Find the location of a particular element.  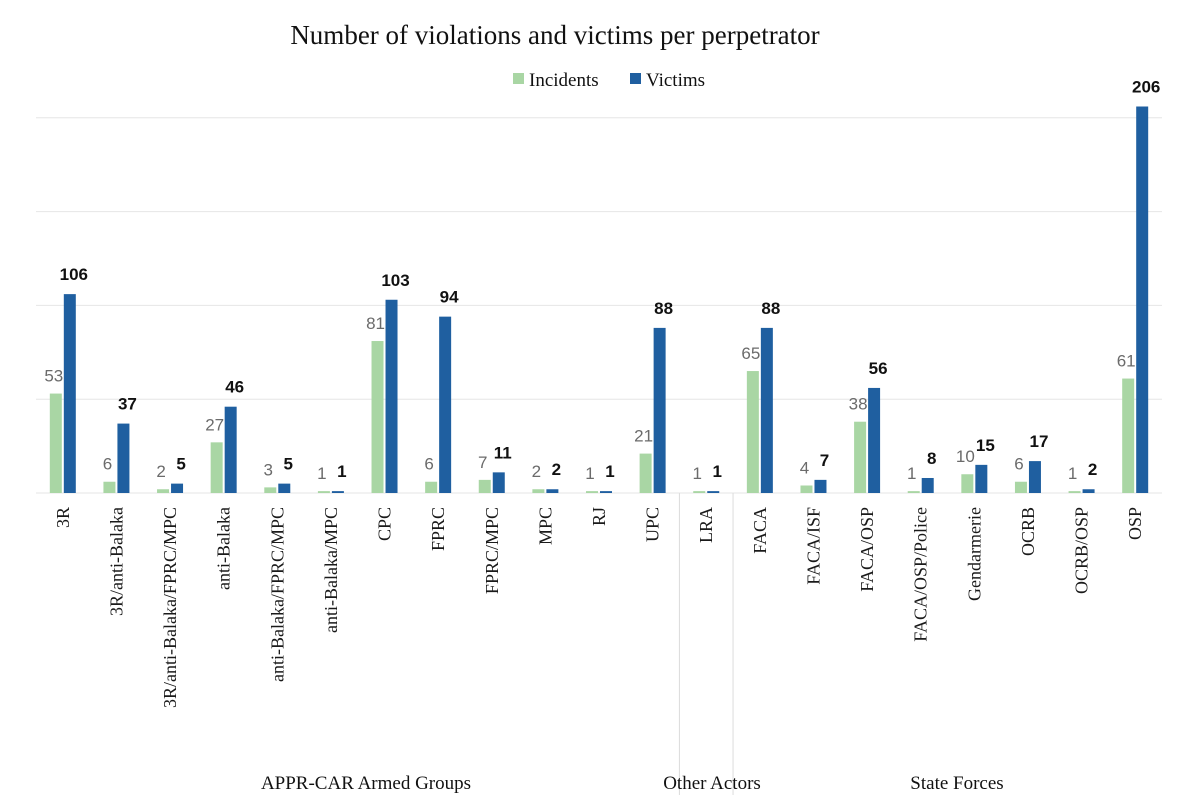

data-label-incidents: 4 is located at coordinates (804, 467).